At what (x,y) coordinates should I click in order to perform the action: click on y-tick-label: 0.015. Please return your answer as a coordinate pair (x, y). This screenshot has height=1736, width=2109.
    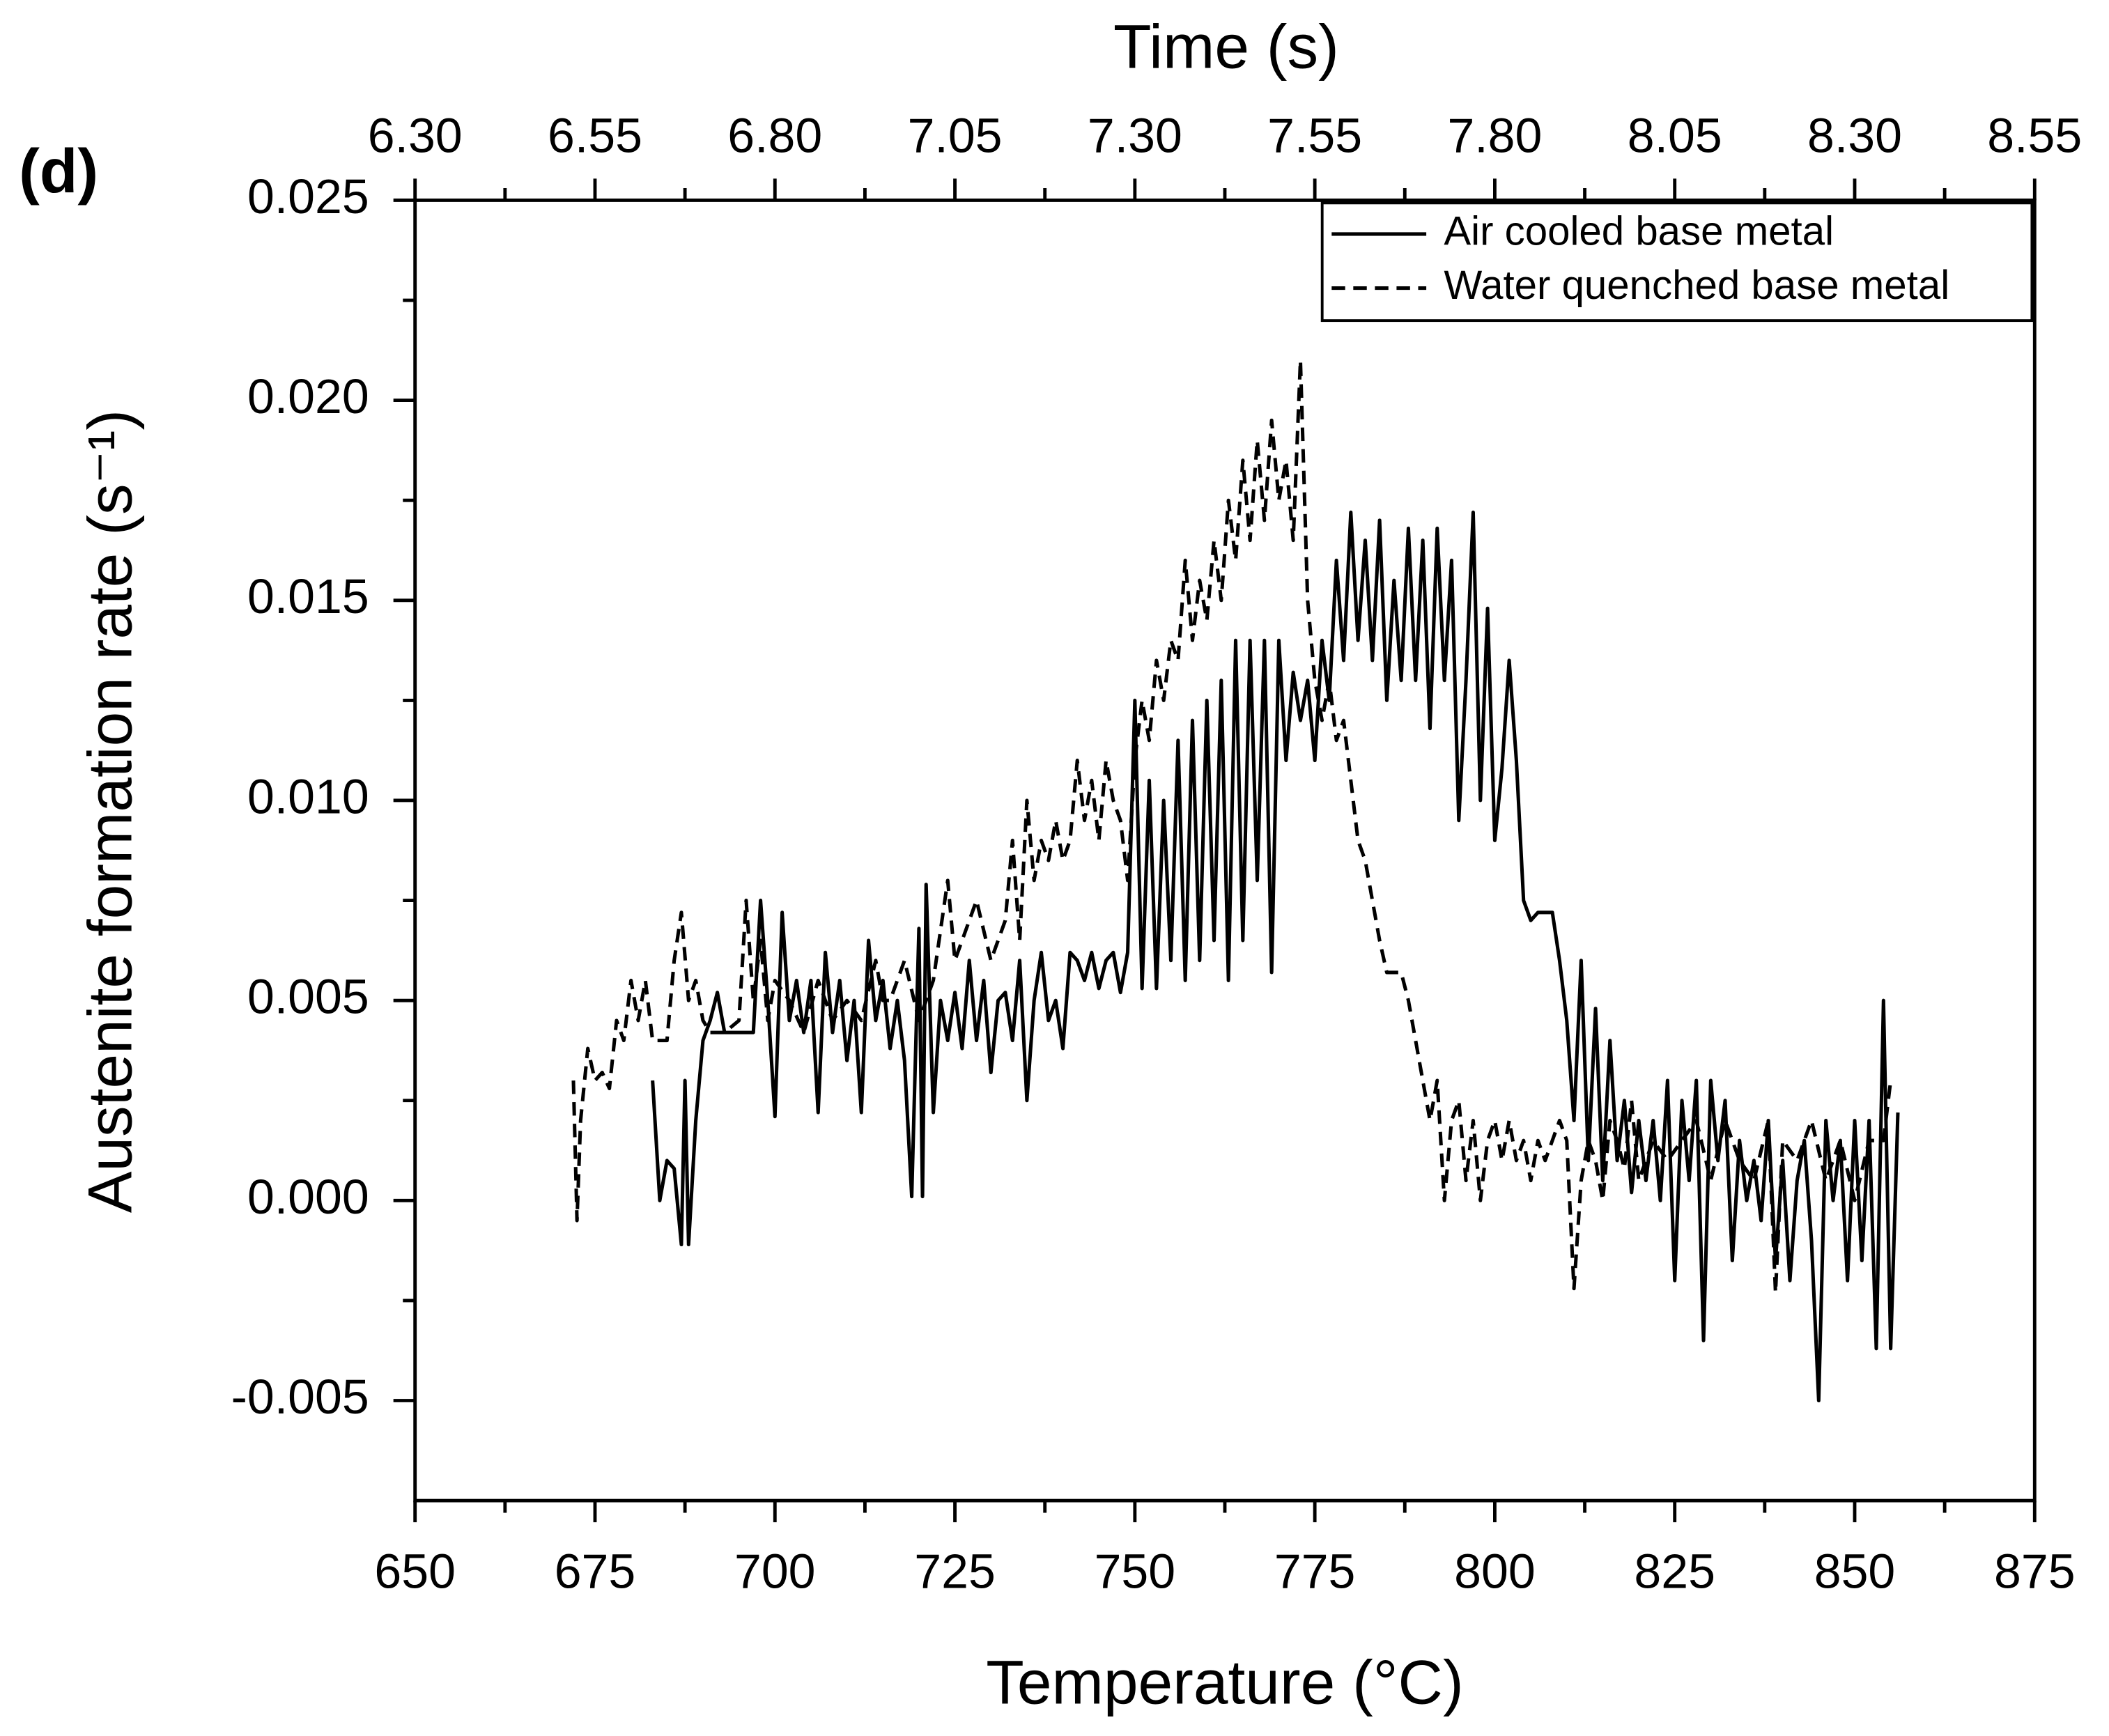
    Looking at the image, I should click on (308, 596).